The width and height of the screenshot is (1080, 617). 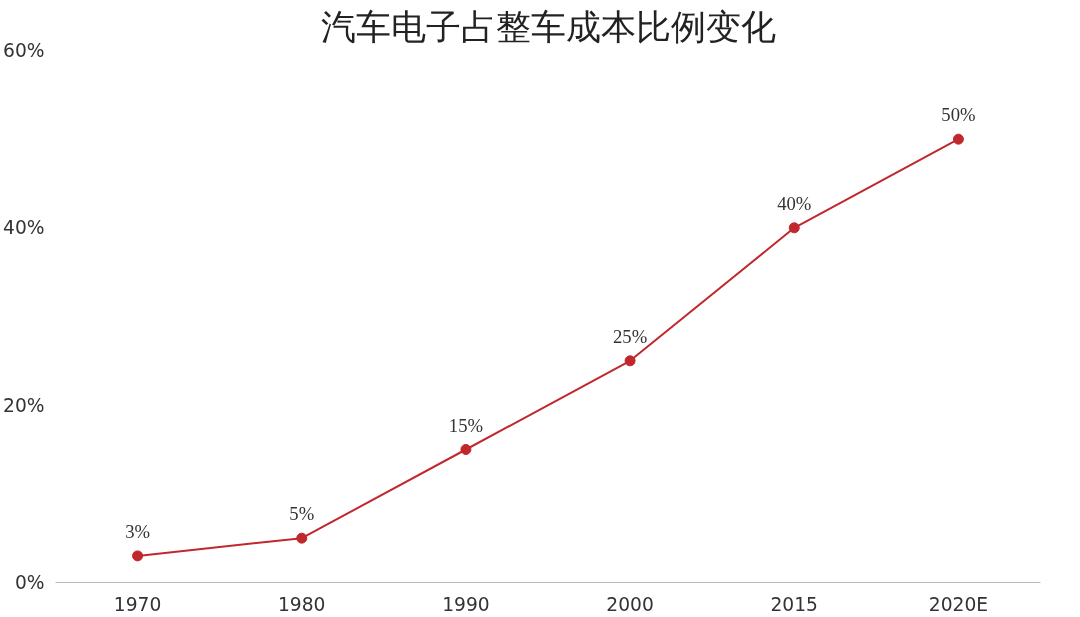 I want to click on data-label: 15%, so click(x=466, y=425).